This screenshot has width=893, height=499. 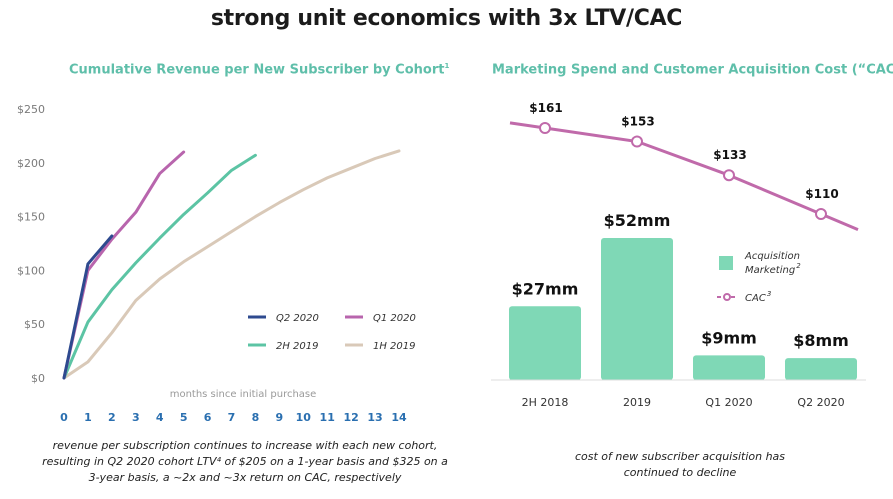 I want to click on x-tick-label: 9, so click(x=280, y=417).